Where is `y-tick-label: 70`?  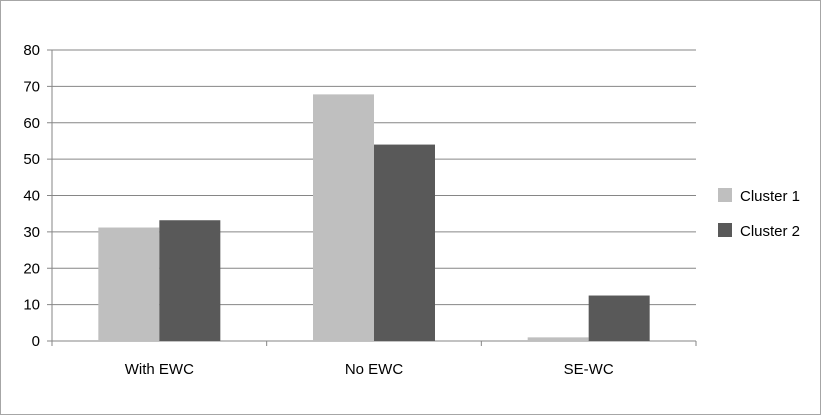 y-tick-label: 70 is located at coordinates (31, 86).